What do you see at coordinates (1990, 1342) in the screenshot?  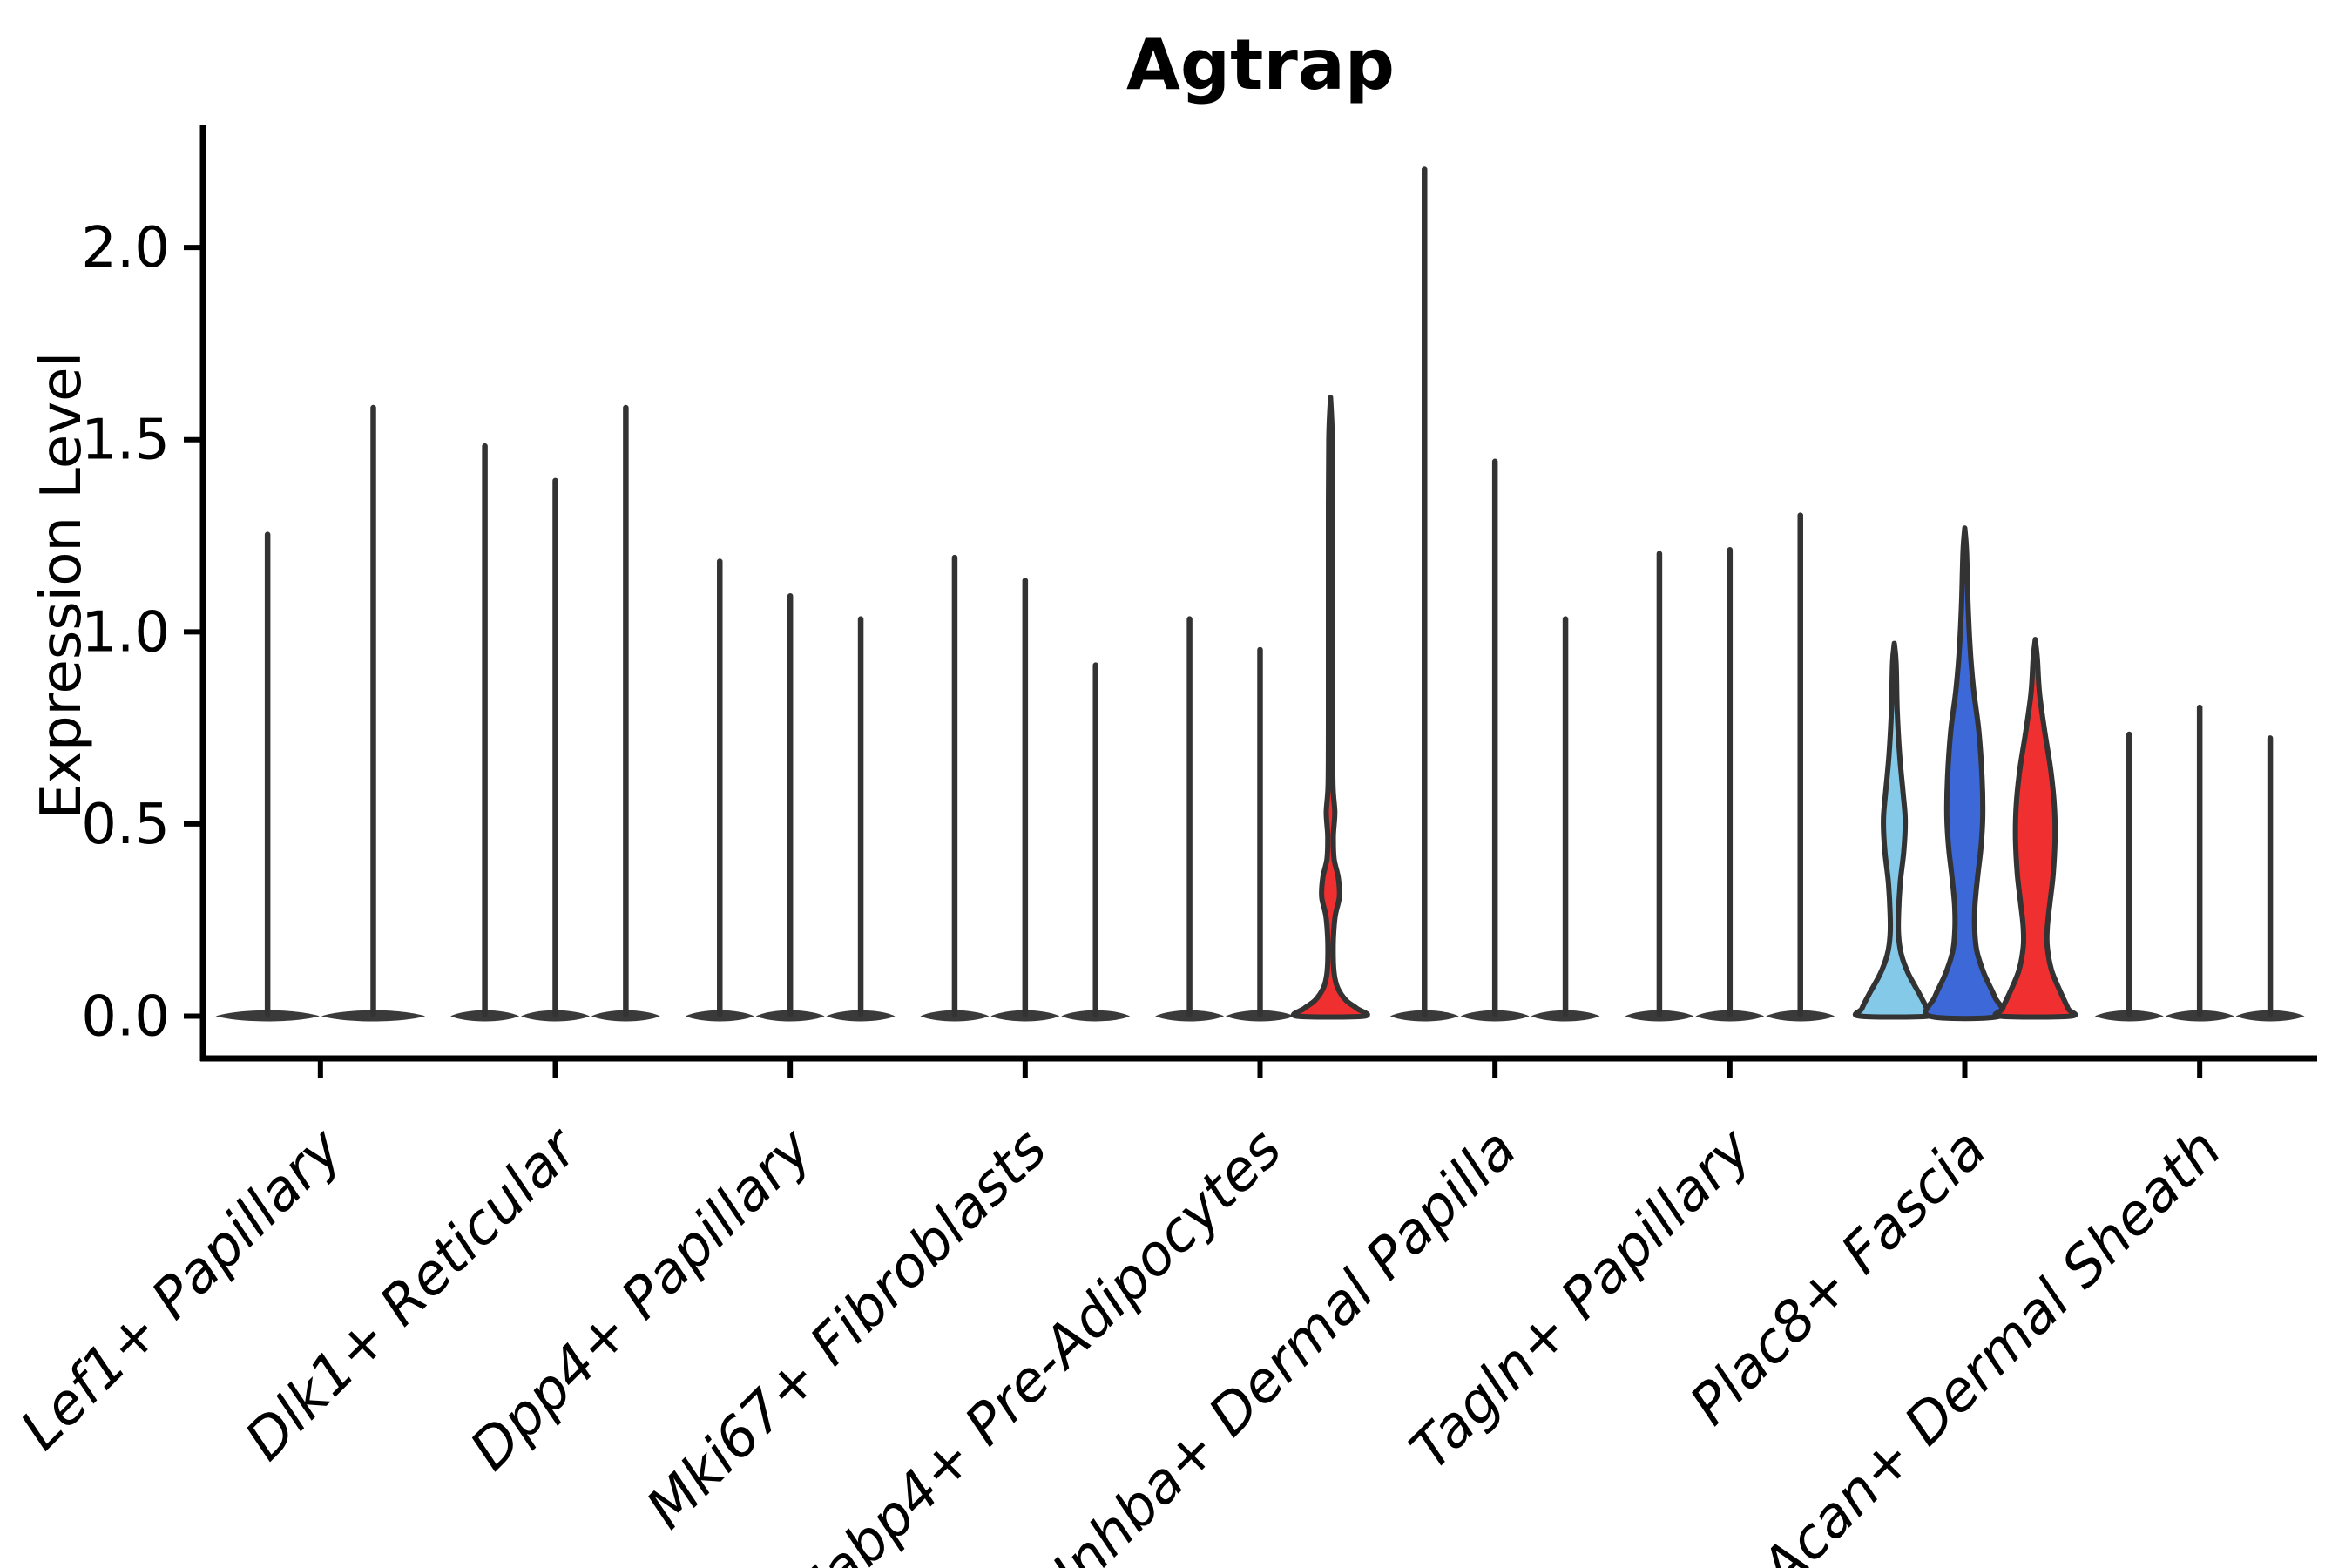 I see `x-tick-label-acan-dermal-sheath: Acan+ Dermal Sheath` at bounding box center [1990, 1342].